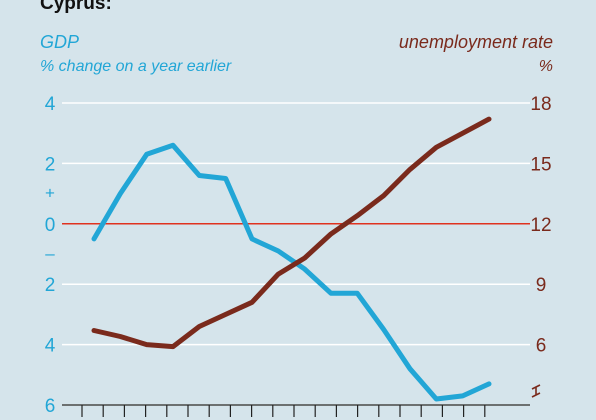  What do you see at coordinates (50, 193) in the screenshot?
I see `left-tick-label: +` at bounding box center [50, 193].